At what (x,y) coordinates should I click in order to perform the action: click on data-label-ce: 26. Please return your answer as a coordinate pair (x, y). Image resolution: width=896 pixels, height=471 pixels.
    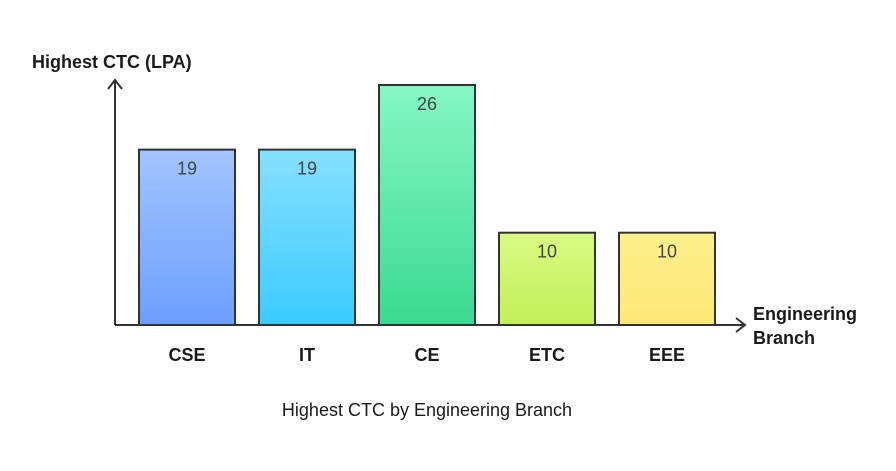
    Looking at the image, I should click on (427, 104).